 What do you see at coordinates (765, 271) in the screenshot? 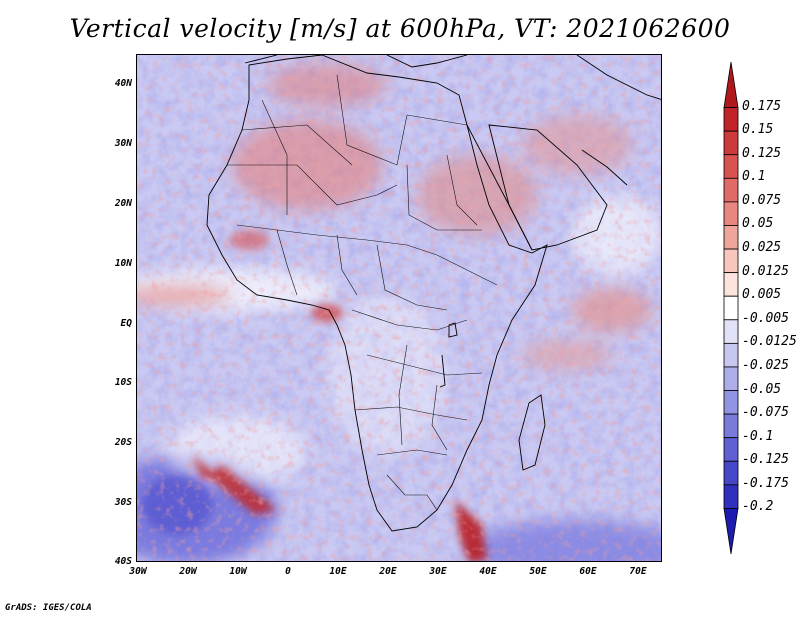
I see `colorbar-label: 0.0125` at bounding box center [765, 271].